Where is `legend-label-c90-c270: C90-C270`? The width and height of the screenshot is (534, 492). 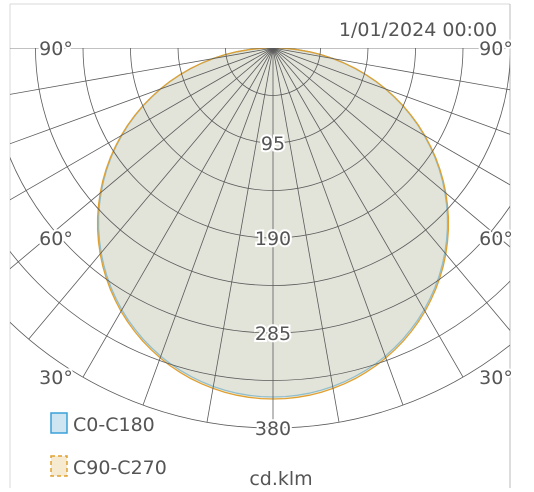
legend-label-c90-c270: C90-C270 is located at coordinates (120, 468).